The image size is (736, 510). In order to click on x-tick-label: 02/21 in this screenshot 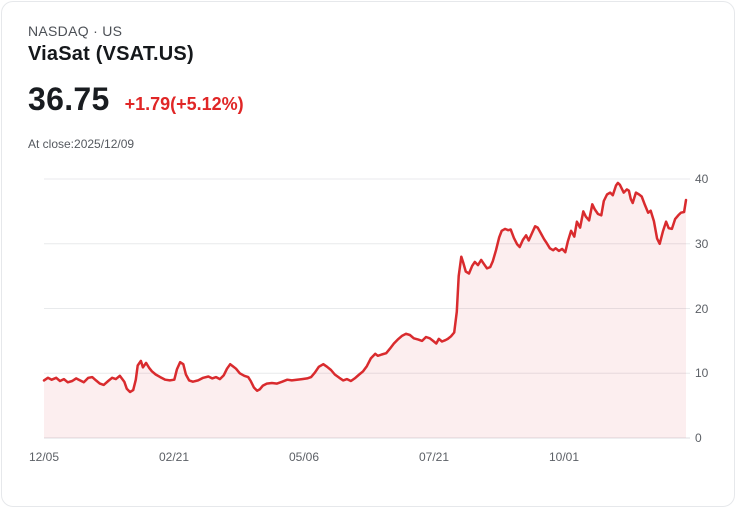, I will do `click(174, 457)`.